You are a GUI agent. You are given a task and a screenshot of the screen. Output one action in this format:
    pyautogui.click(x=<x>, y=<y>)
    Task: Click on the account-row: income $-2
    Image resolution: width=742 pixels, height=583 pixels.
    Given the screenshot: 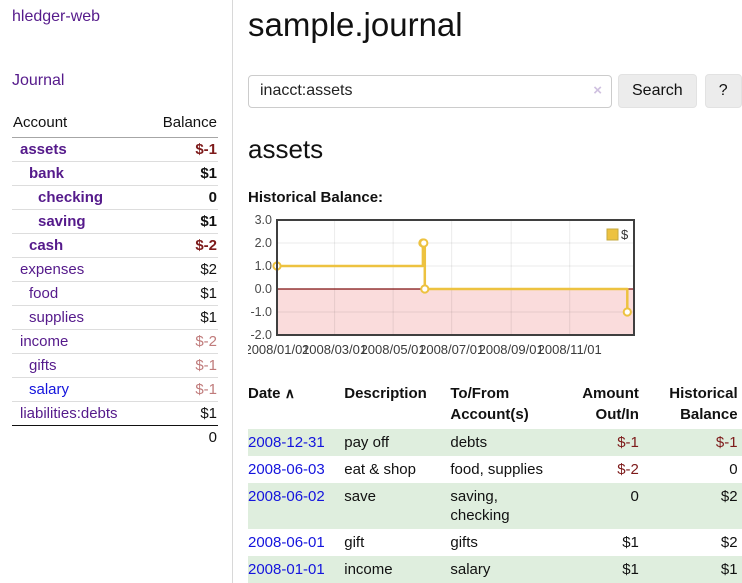 What is the action you would take?
    pyautogui.click(x=115, y=342)
    